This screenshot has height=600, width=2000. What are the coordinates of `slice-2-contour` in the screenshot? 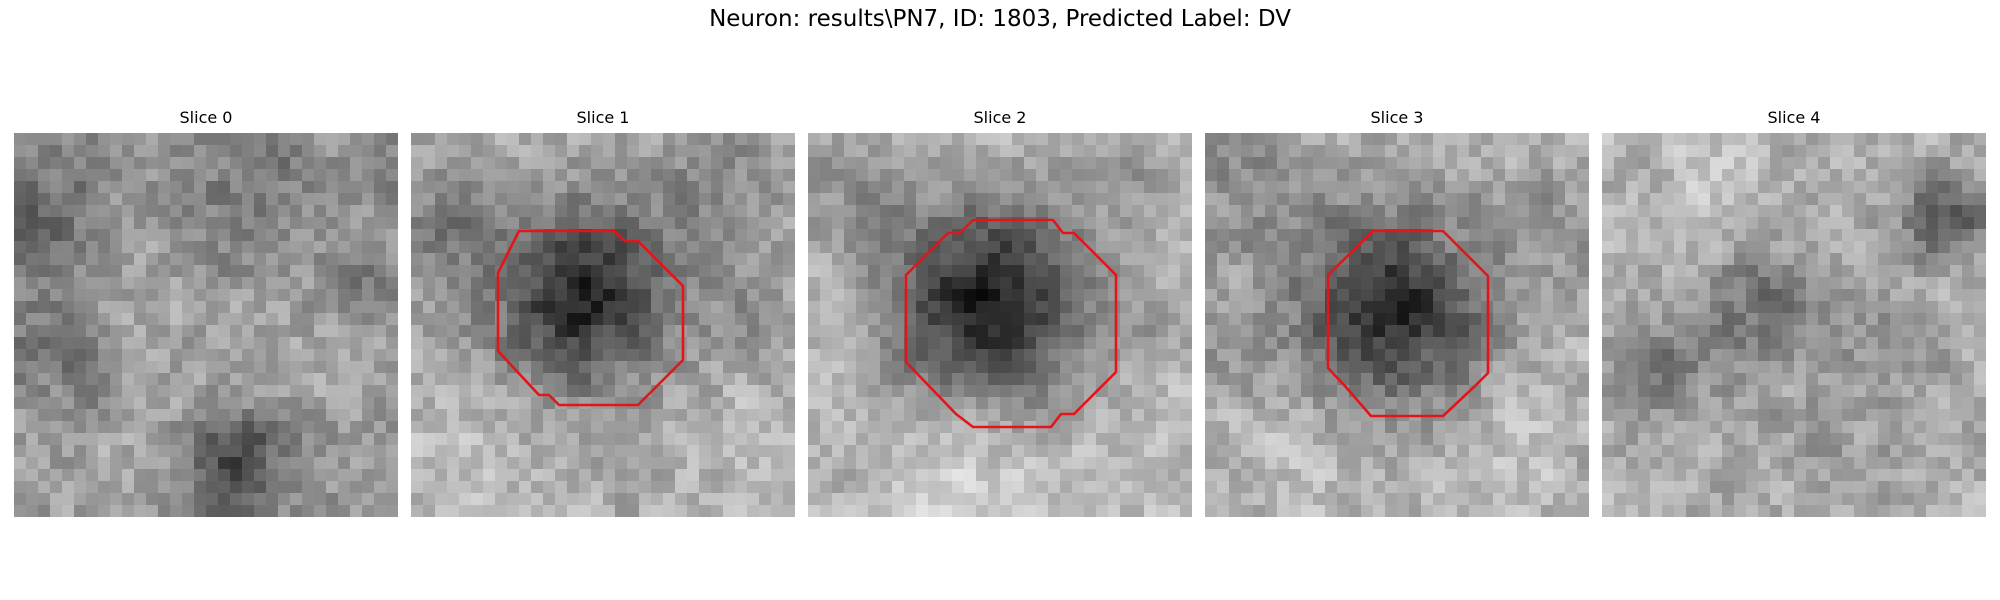 It's located at (1011, 323).